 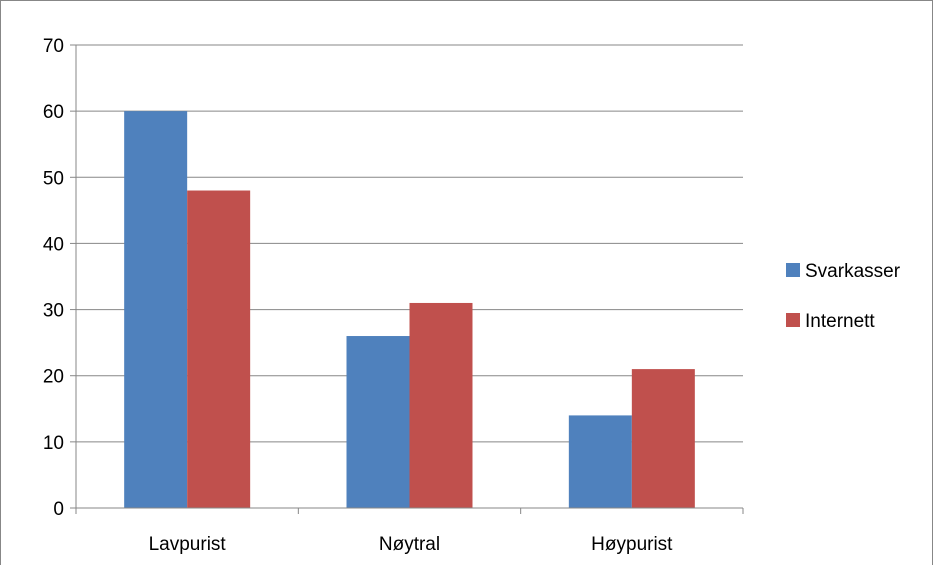 I want to click on y-tick-label: 10, so click(x=53, y=443).